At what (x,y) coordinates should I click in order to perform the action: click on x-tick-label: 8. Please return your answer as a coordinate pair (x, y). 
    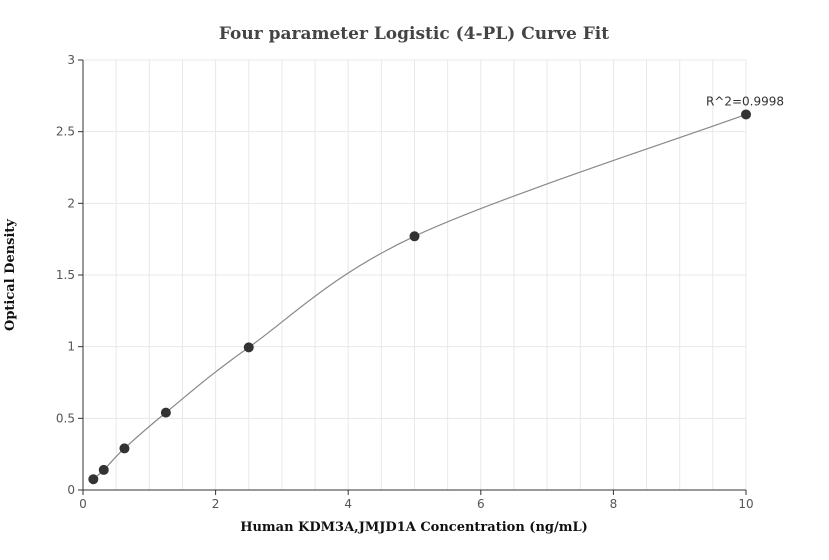
    Looking at the image, I should click on (614, 504).